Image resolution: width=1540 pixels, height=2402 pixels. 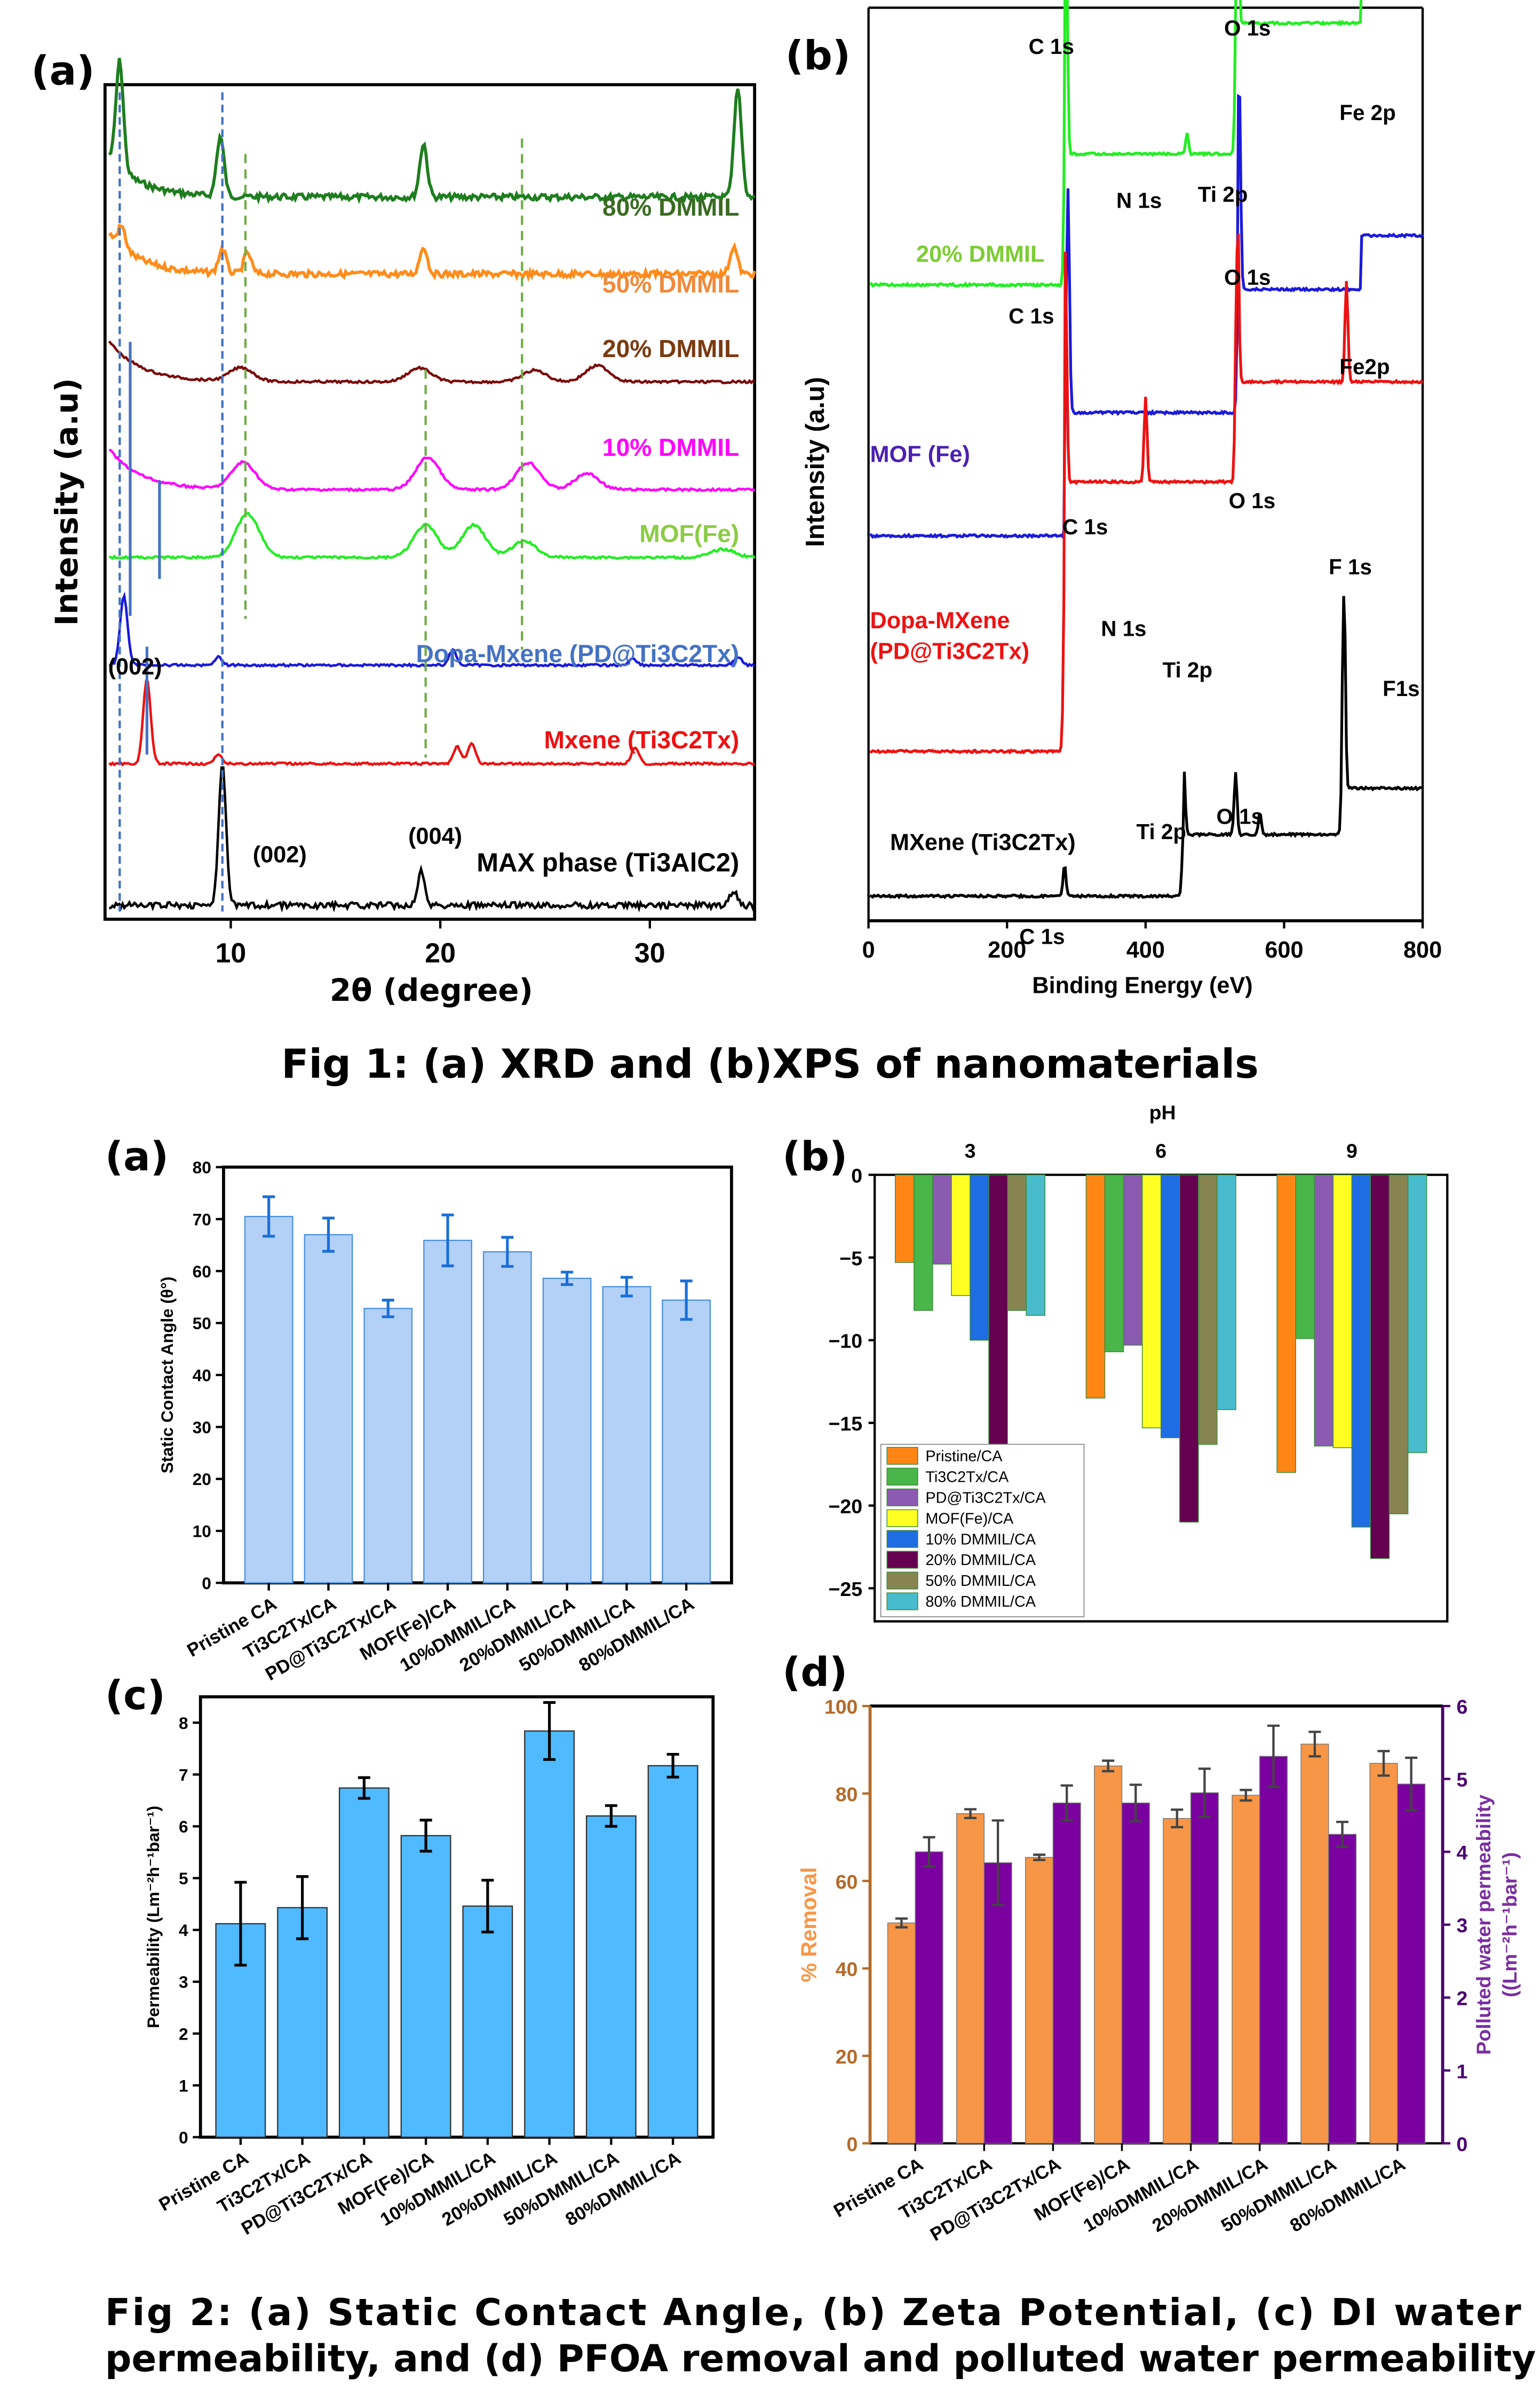 I want to click on xps-peak-label: Fe 2p, so click(x=1367, y=112).